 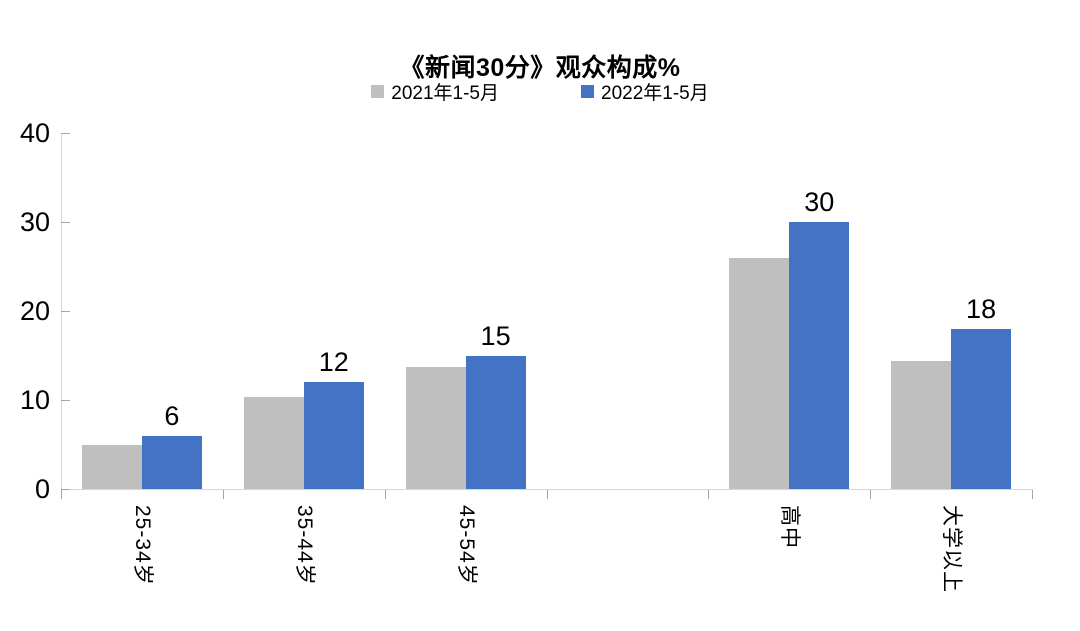 What do you see at coordinates (495, 335) in the screenshot?
I see `data-label: 15` at bounding box center [495, 335].